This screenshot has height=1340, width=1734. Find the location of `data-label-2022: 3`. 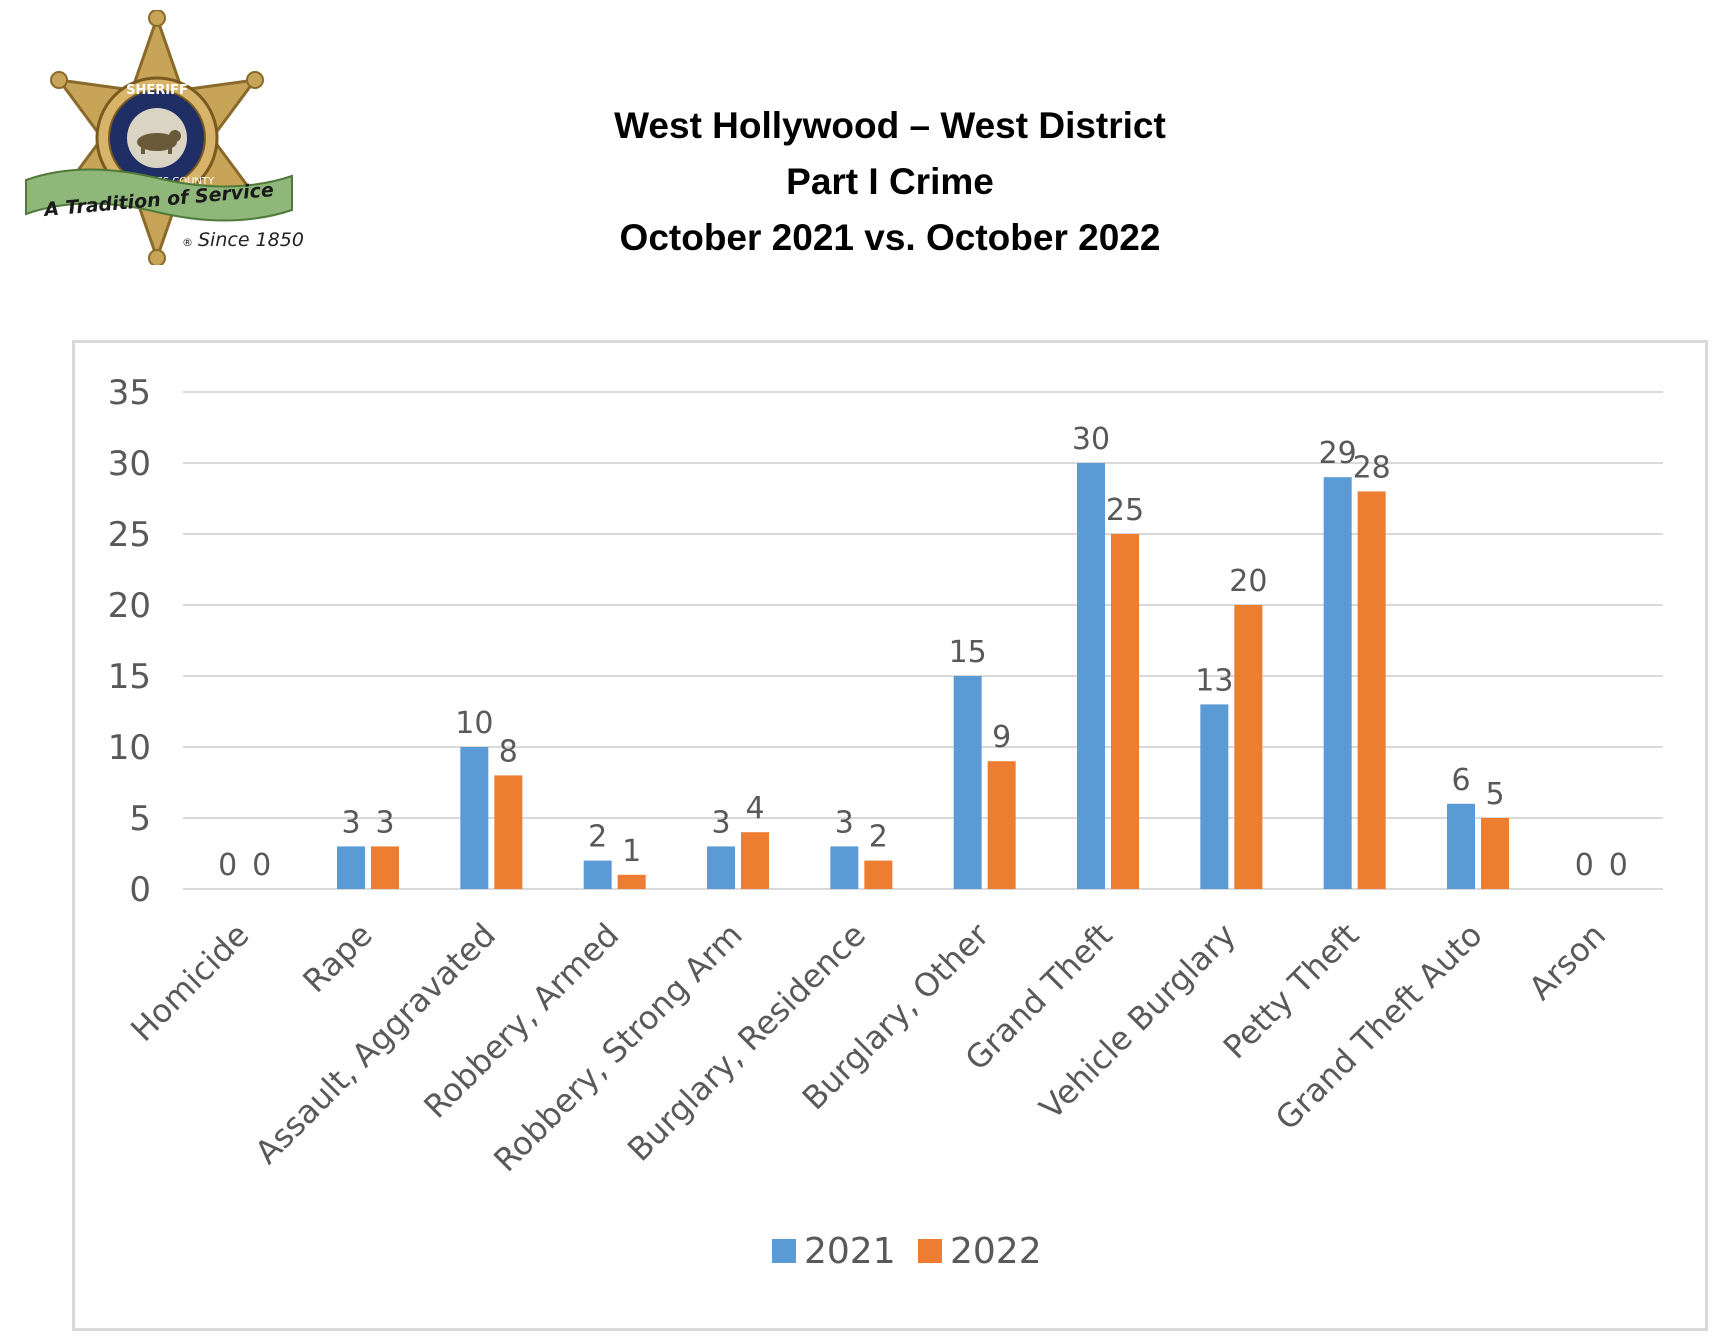

data-label-2022: 3 is located at coordinates (384, 822).